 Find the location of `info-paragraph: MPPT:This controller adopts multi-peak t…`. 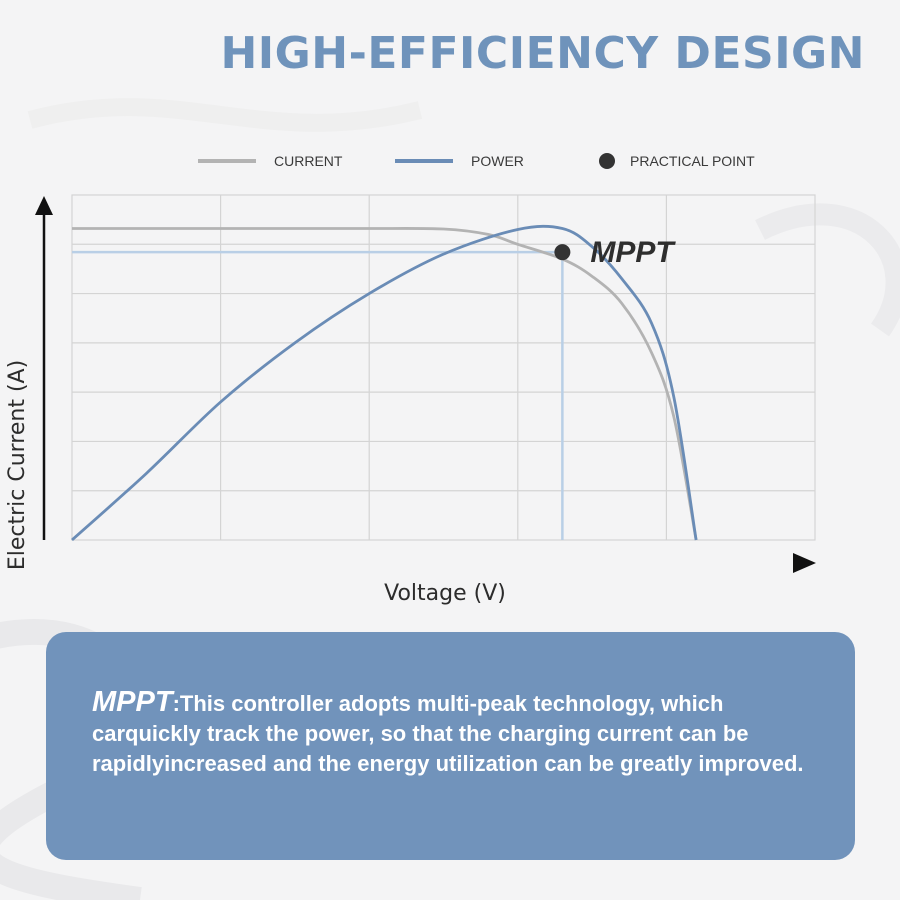

info-paragraph: MPPT:This controller adopts multi-peak t… is located at coordinates (453, 733).